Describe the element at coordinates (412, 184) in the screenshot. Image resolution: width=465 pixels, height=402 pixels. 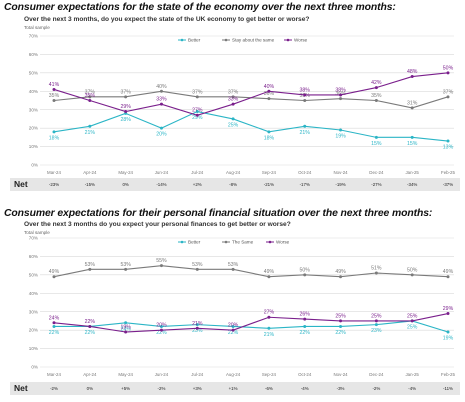
I see `net-value: -34%` at that location.